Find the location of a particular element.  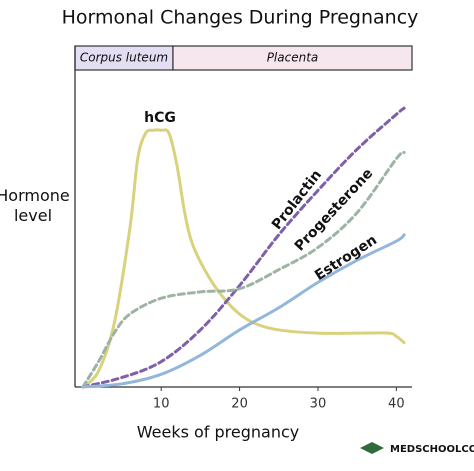

y-axis-label-line: Hormone is located at coordinates (35, 195).